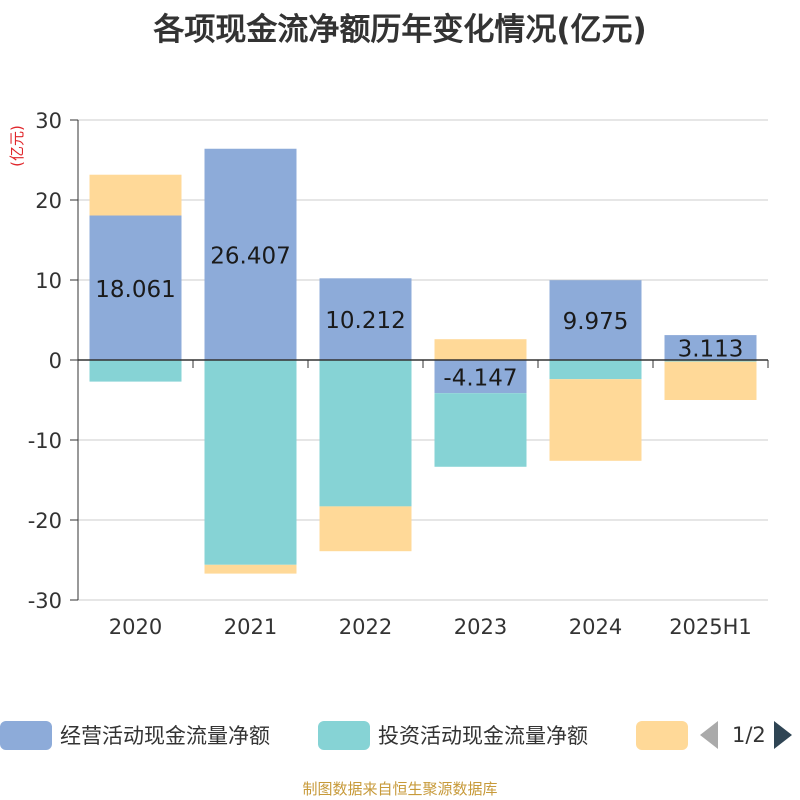 This screenshot has height=800, width=800. I want to click on y-tick-label: 0, so click(55, 361).